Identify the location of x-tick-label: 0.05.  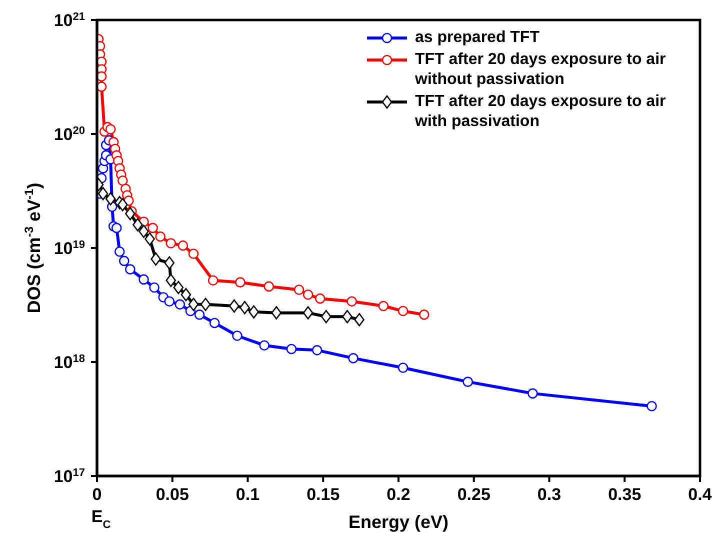
(172, 494).